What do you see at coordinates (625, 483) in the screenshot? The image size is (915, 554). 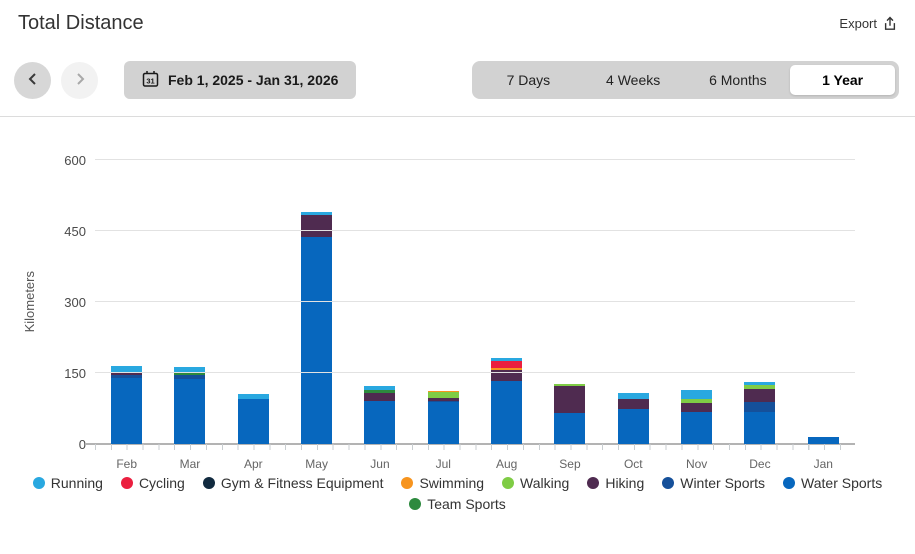 I see `legend-label: Hiking` at bounding box center [625, 483].